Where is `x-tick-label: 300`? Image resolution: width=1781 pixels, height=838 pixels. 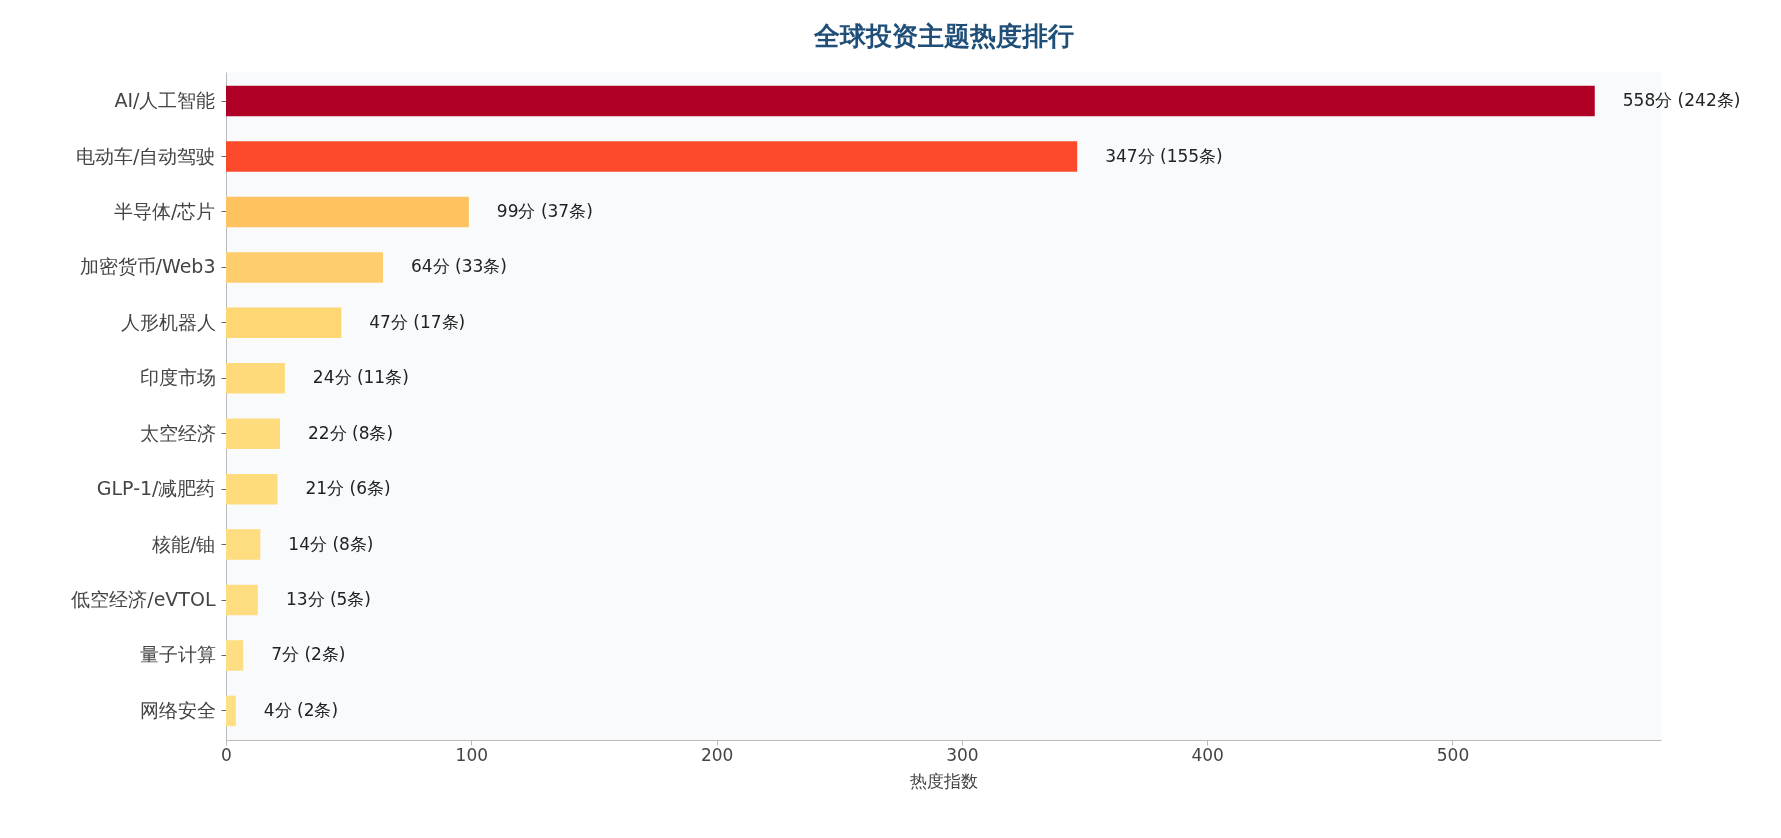
x-tick-label: 300 is located at coordinates (962, 754).